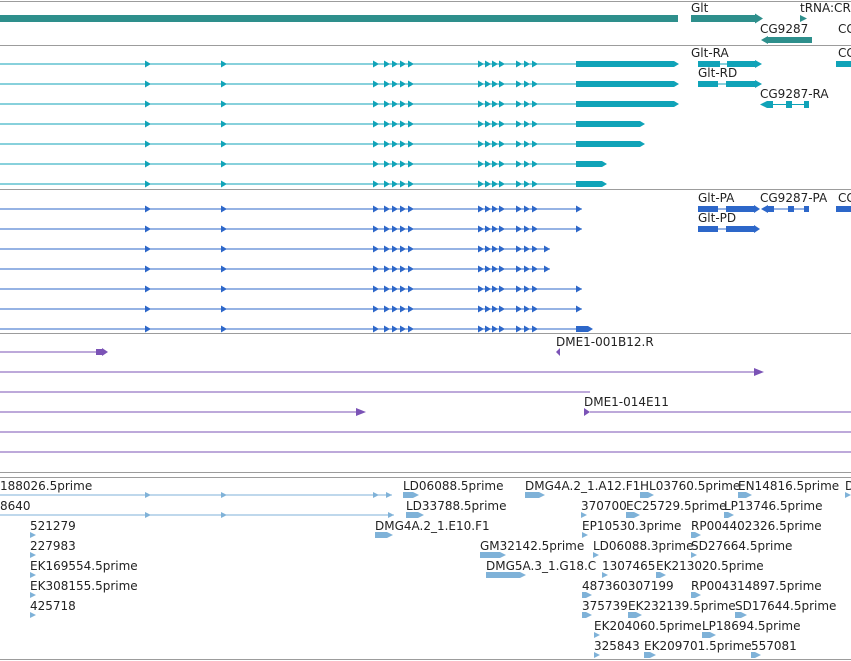 This screenshot has width=851, height=661. Describe the element at coordinates (558, 352) in the screenshot. I see `clone-read-001b12` at that location.